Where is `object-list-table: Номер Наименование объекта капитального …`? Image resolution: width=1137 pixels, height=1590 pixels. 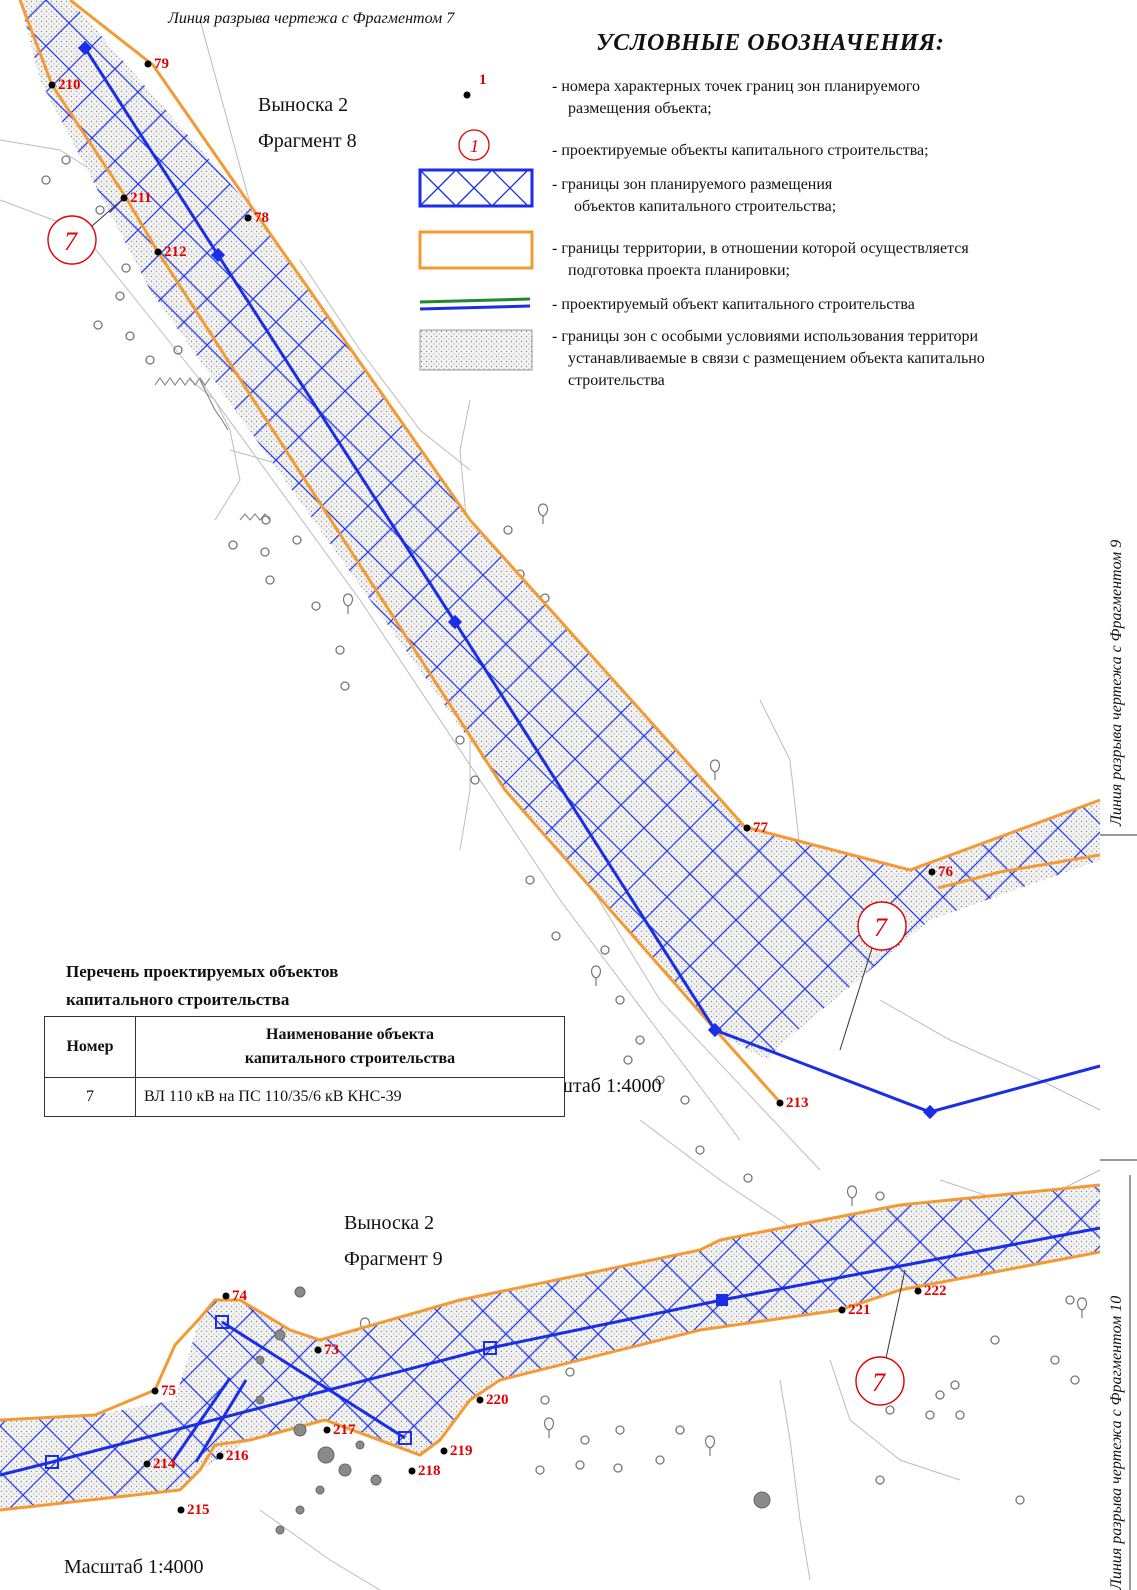
object-list-table: Номер Наименование объекта капитального … is located at coordinates (304, 1066).